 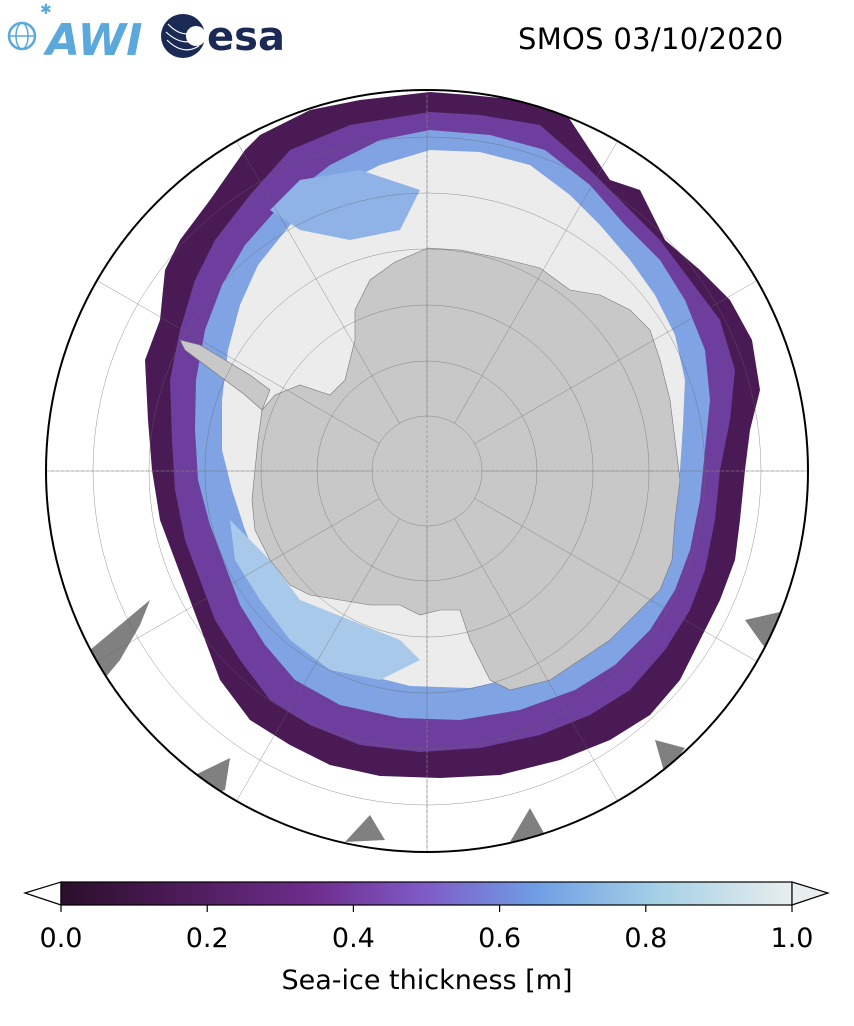 I want to click on colorbar-tick-label: 0.4, so click(x=353, y=938).